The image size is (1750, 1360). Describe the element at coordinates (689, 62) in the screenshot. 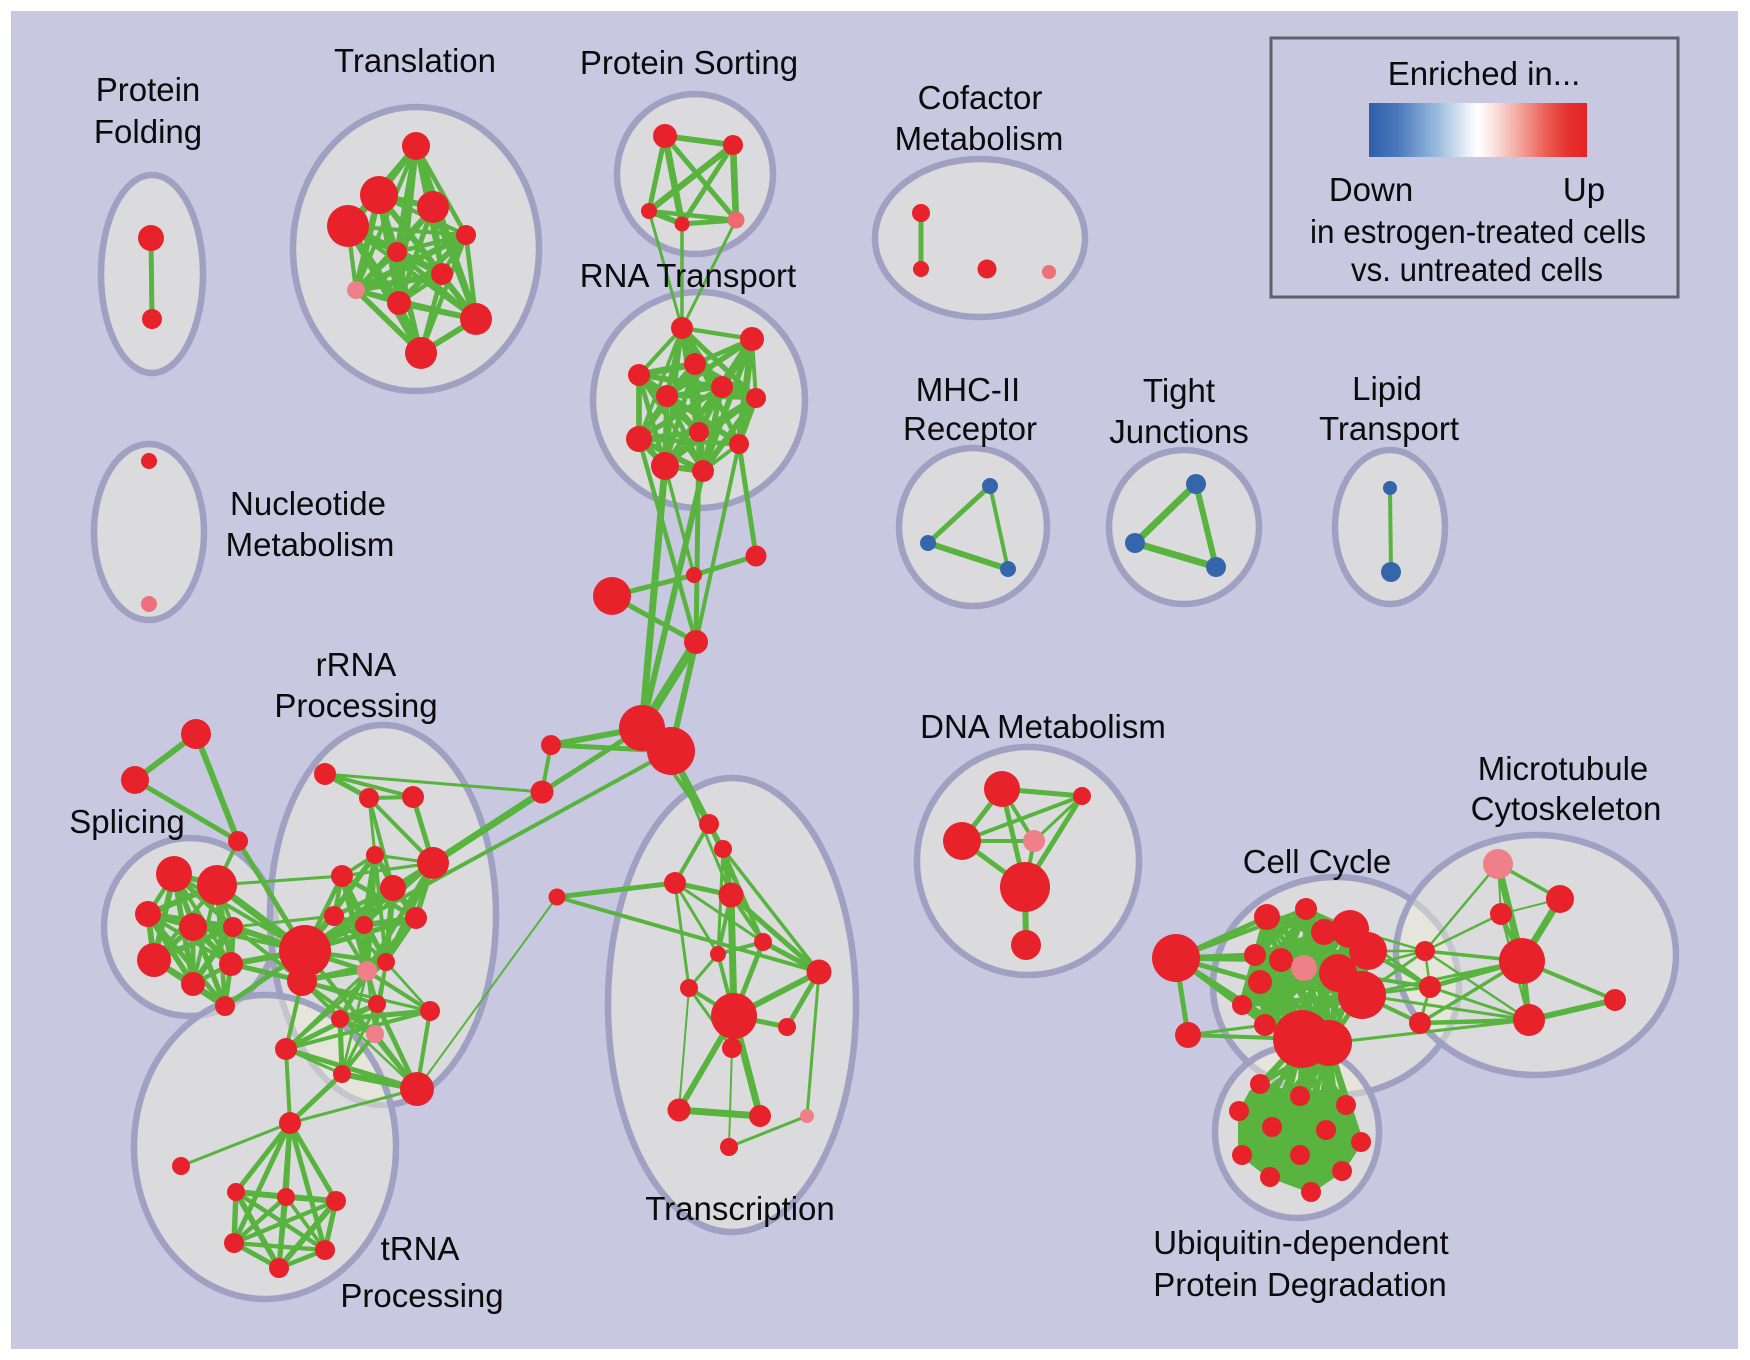

I see `svg-text: Protein Sorting` at that location.